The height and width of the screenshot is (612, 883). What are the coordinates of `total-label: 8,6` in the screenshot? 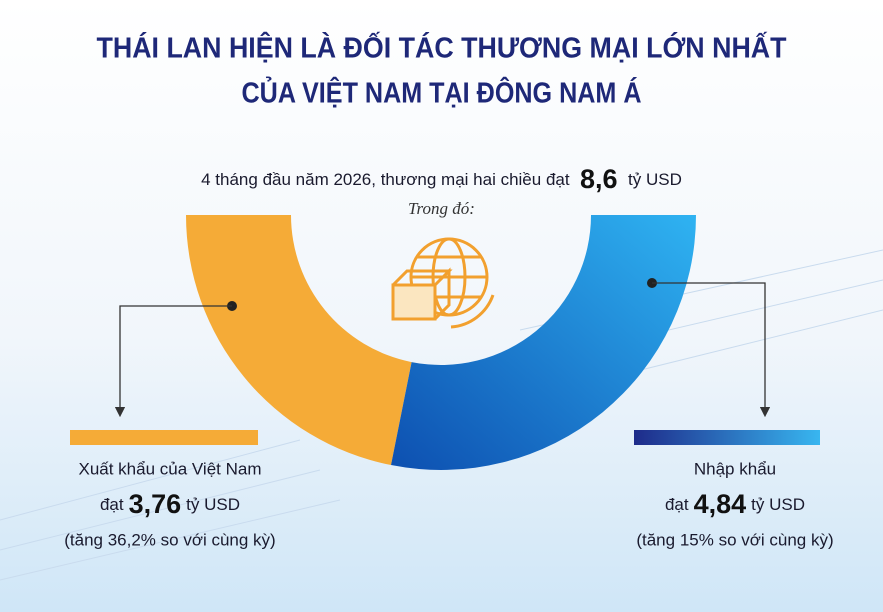 It's located at (599, 179).